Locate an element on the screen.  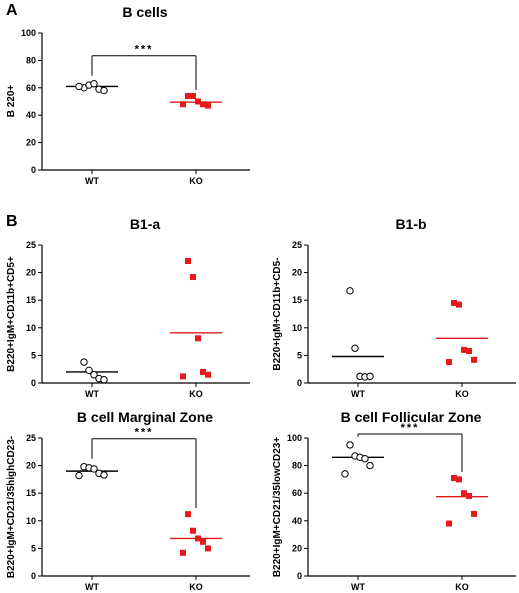
y-axis-label: B220+IgM+CD21/35lowCD23+ is located at coordinates (277, 507).